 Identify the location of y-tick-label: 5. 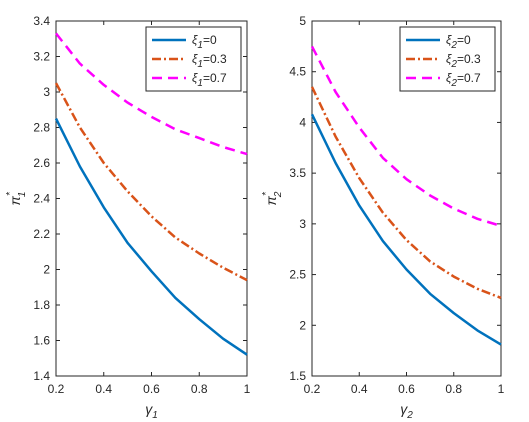
(302, 21).